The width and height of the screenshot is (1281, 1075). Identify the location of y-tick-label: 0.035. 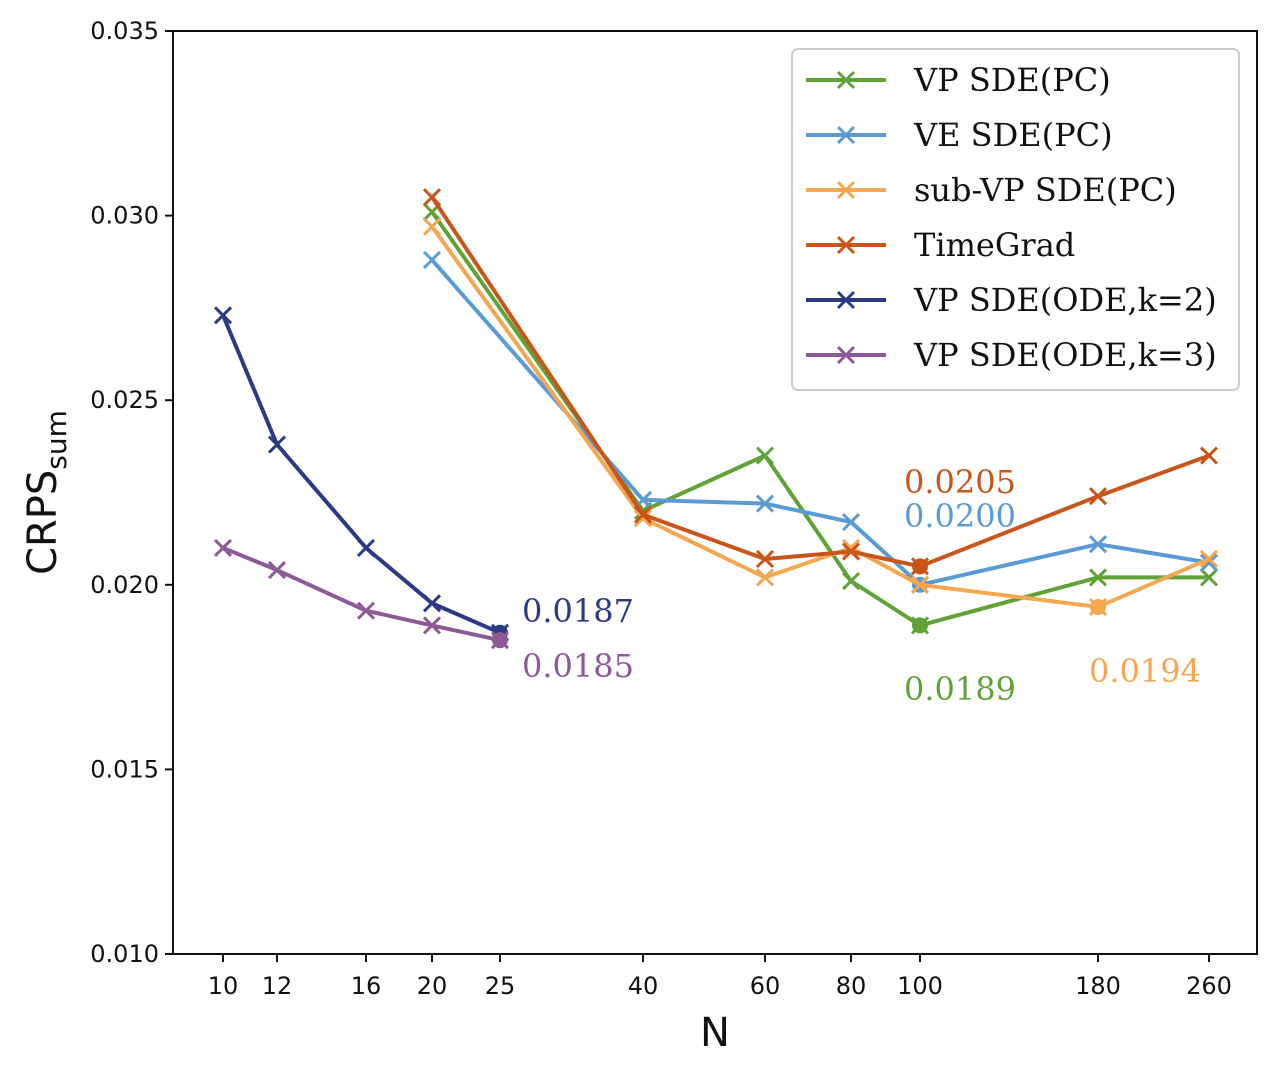
(124, 31).